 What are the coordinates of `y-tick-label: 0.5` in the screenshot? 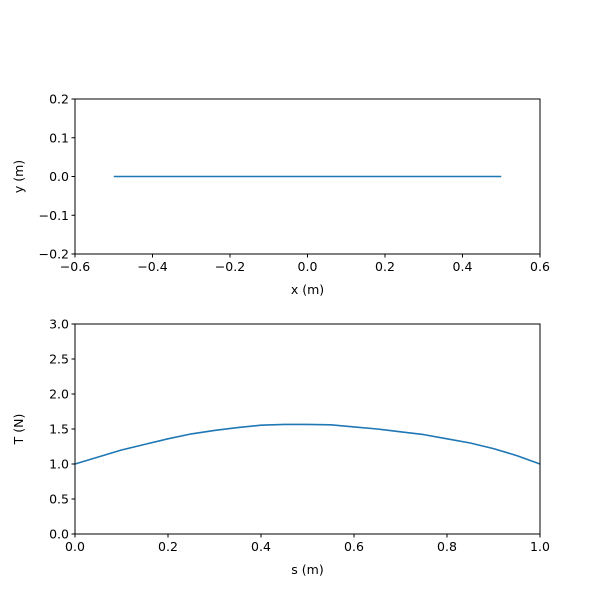 It's located at (59, 499).